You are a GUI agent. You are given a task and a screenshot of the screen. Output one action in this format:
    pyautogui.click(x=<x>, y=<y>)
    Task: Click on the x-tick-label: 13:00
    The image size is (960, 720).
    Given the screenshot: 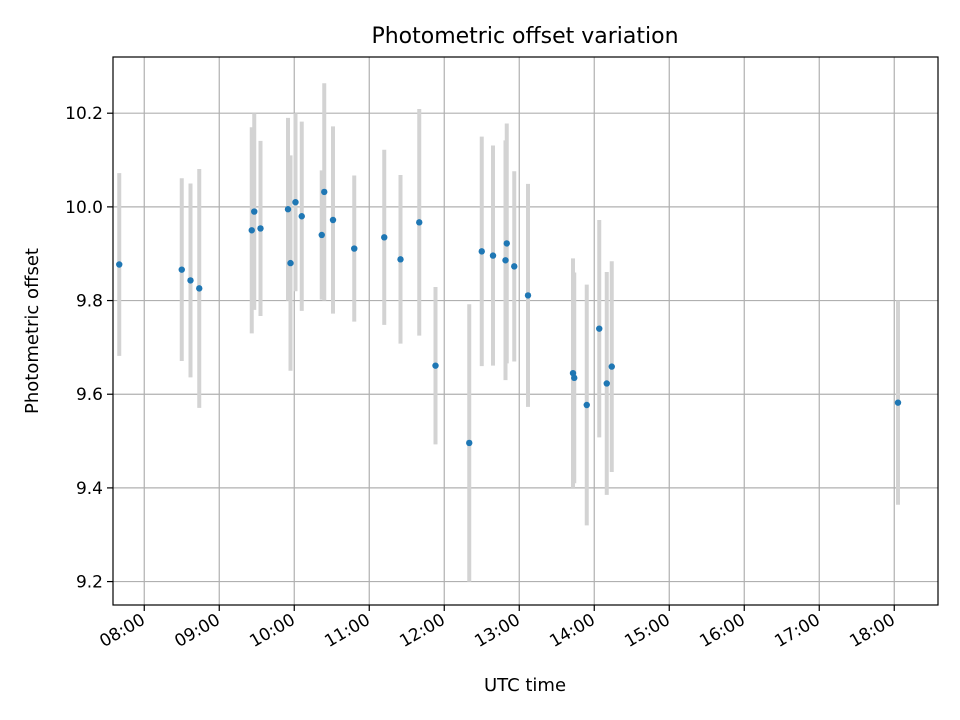 What is the action you would take?
    pyautogui.click(x=497, y=631)
    